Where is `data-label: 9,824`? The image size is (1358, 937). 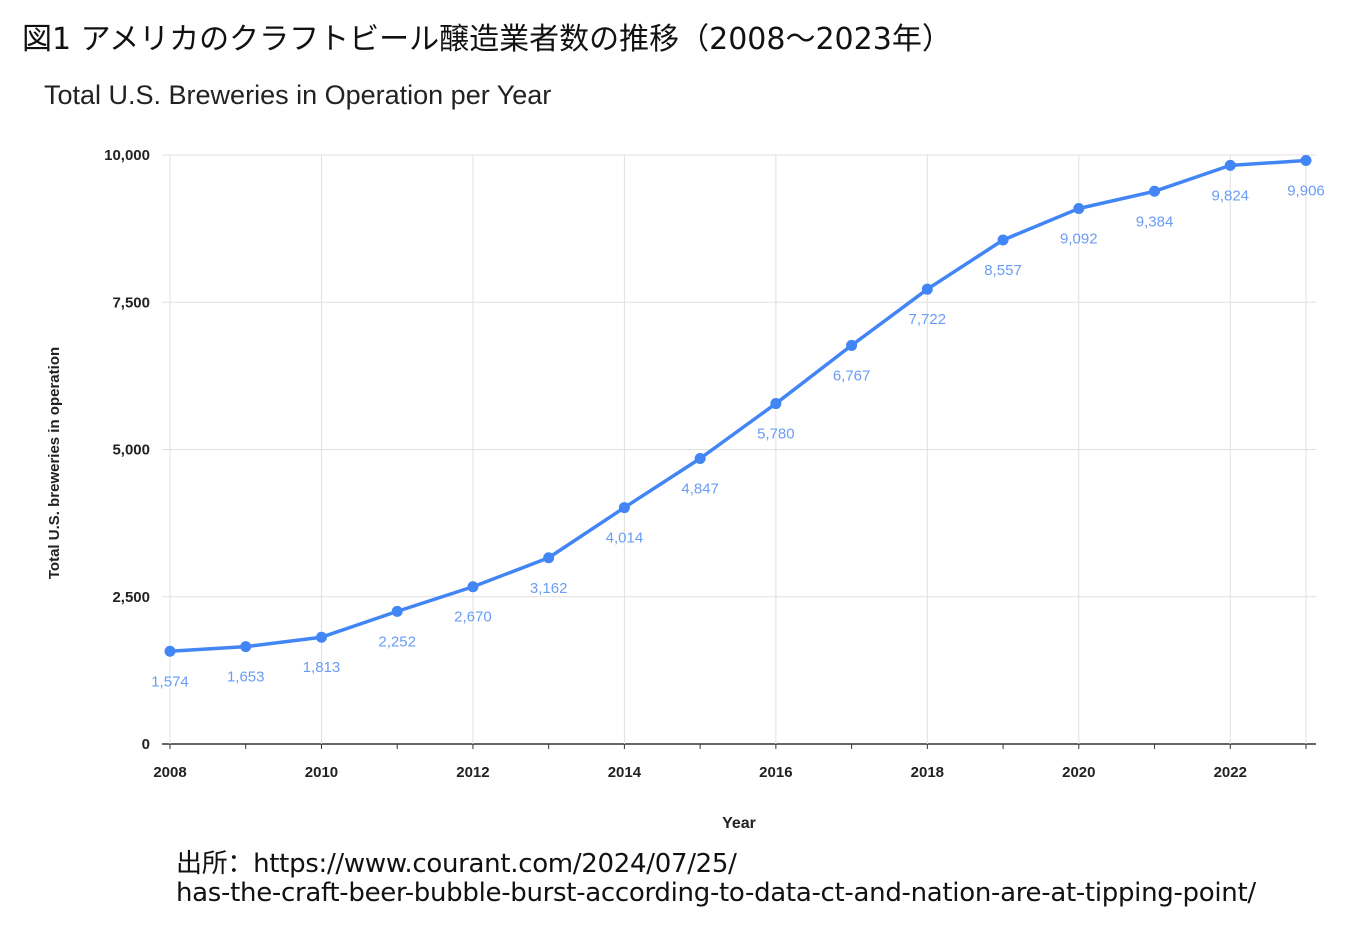
data-label: 9,824 is located at coordinates (1230, 195).